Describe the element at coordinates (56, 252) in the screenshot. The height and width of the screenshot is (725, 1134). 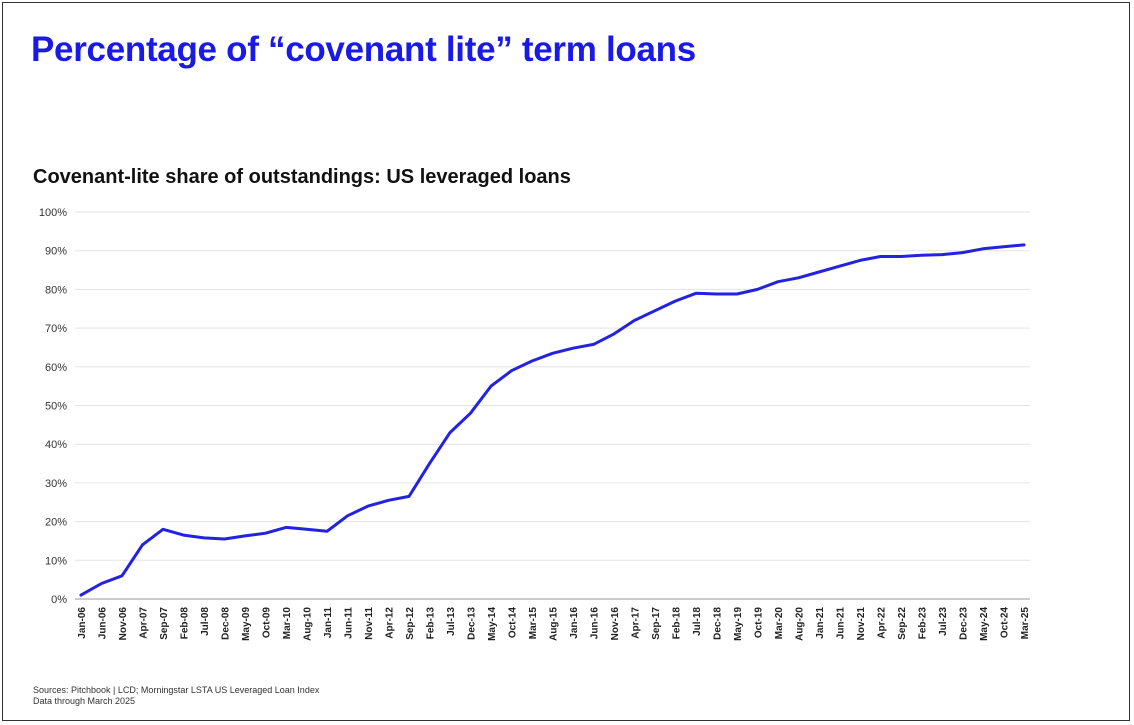
I see `y-tick-label: 90%` at that location.